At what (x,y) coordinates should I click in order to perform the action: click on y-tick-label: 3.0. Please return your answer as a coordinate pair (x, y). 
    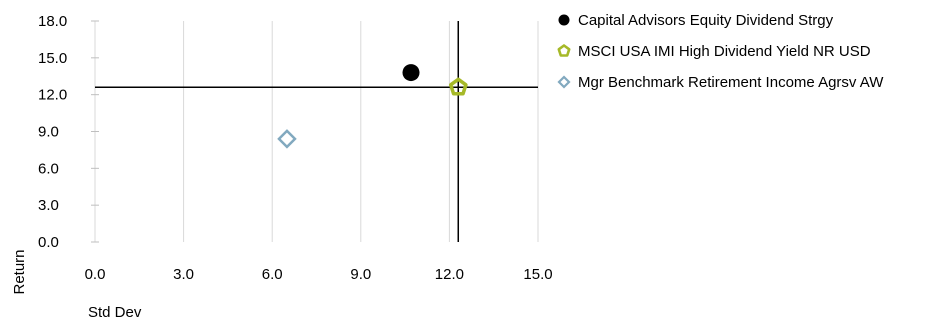
    Looking at the image, I should click on (48, 205).